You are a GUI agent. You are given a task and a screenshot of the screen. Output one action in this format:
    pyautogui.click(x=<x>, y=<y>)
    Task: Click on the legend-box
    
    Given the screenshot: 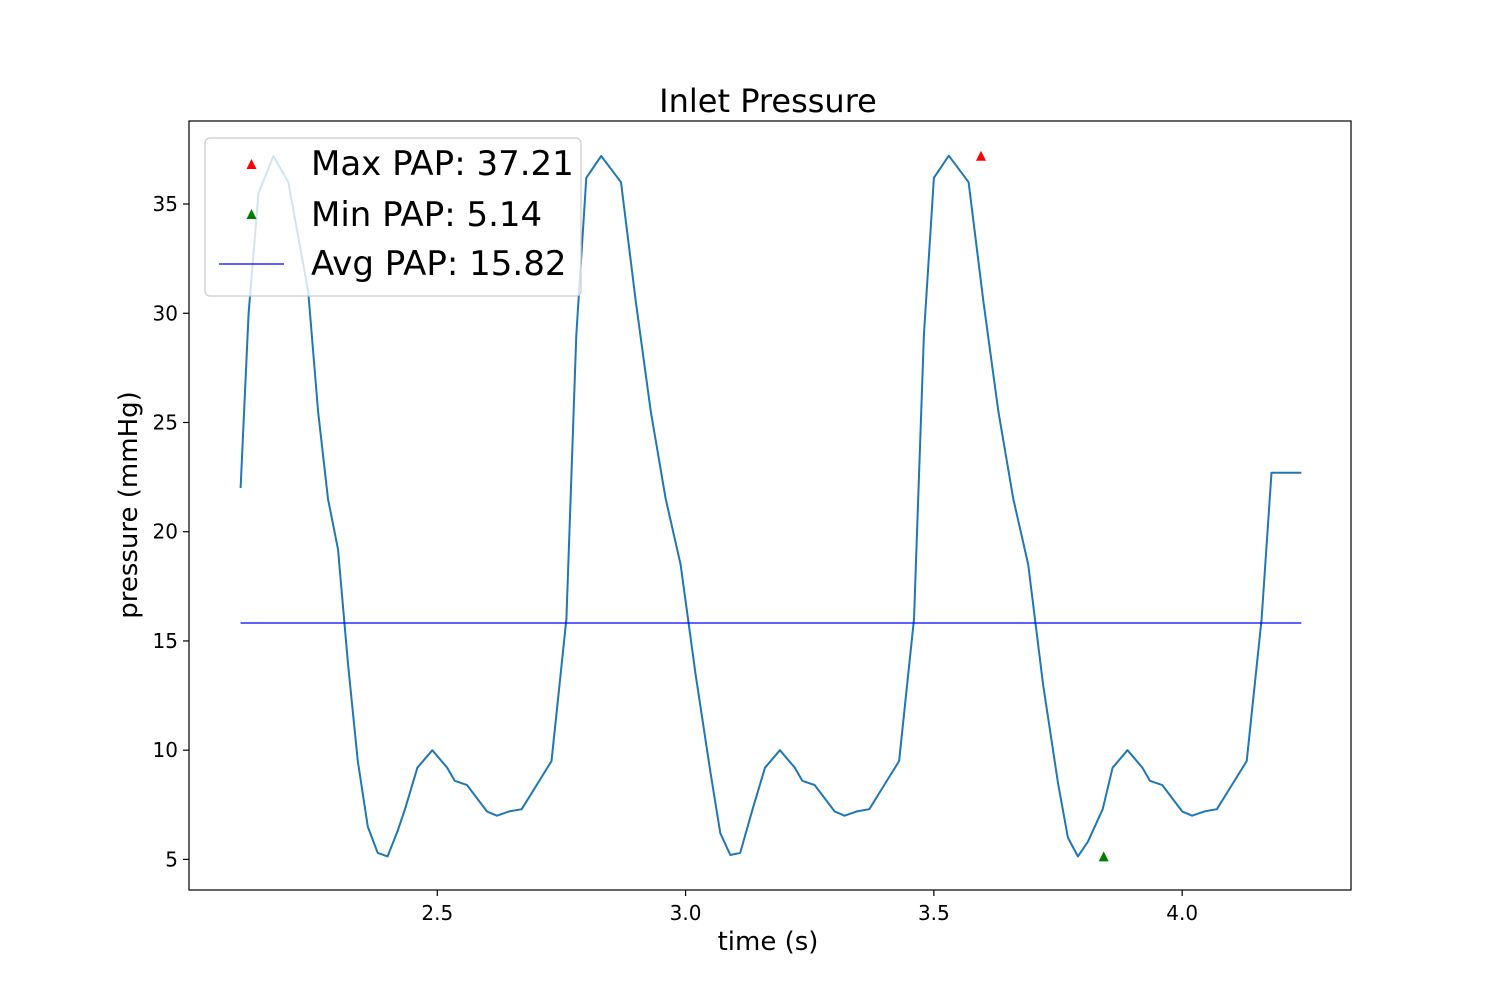 What is the action you would take?
    pyautogui.click(x=393, y=217)
    